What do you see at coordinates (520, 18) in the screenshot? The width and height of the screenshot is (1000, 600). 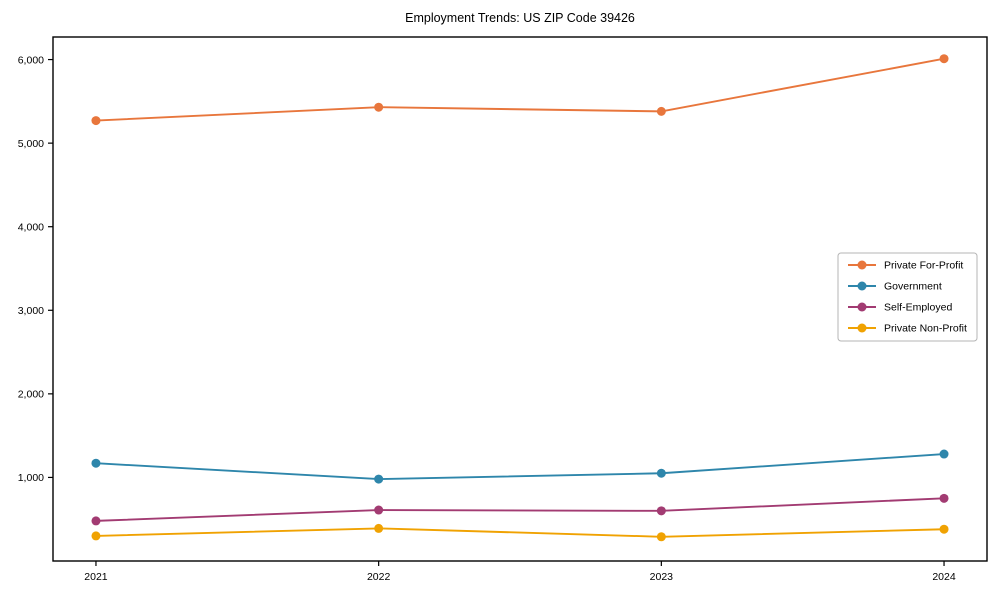 I see `chart-title: Employment Trends: US ZIP Code 39426` at bounding box center [520, 18].